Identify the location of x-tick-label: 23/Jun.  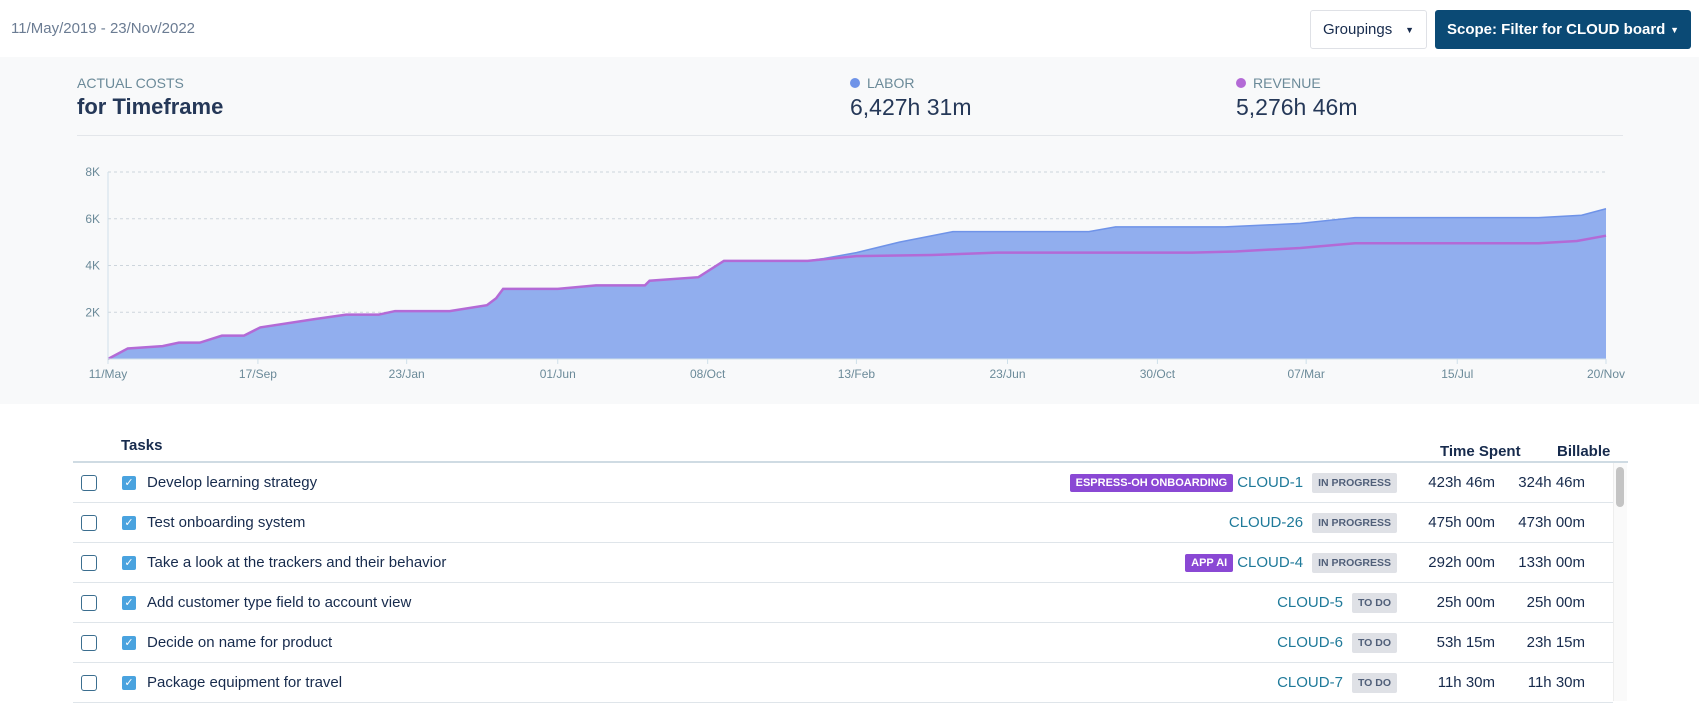
(1007, 374).